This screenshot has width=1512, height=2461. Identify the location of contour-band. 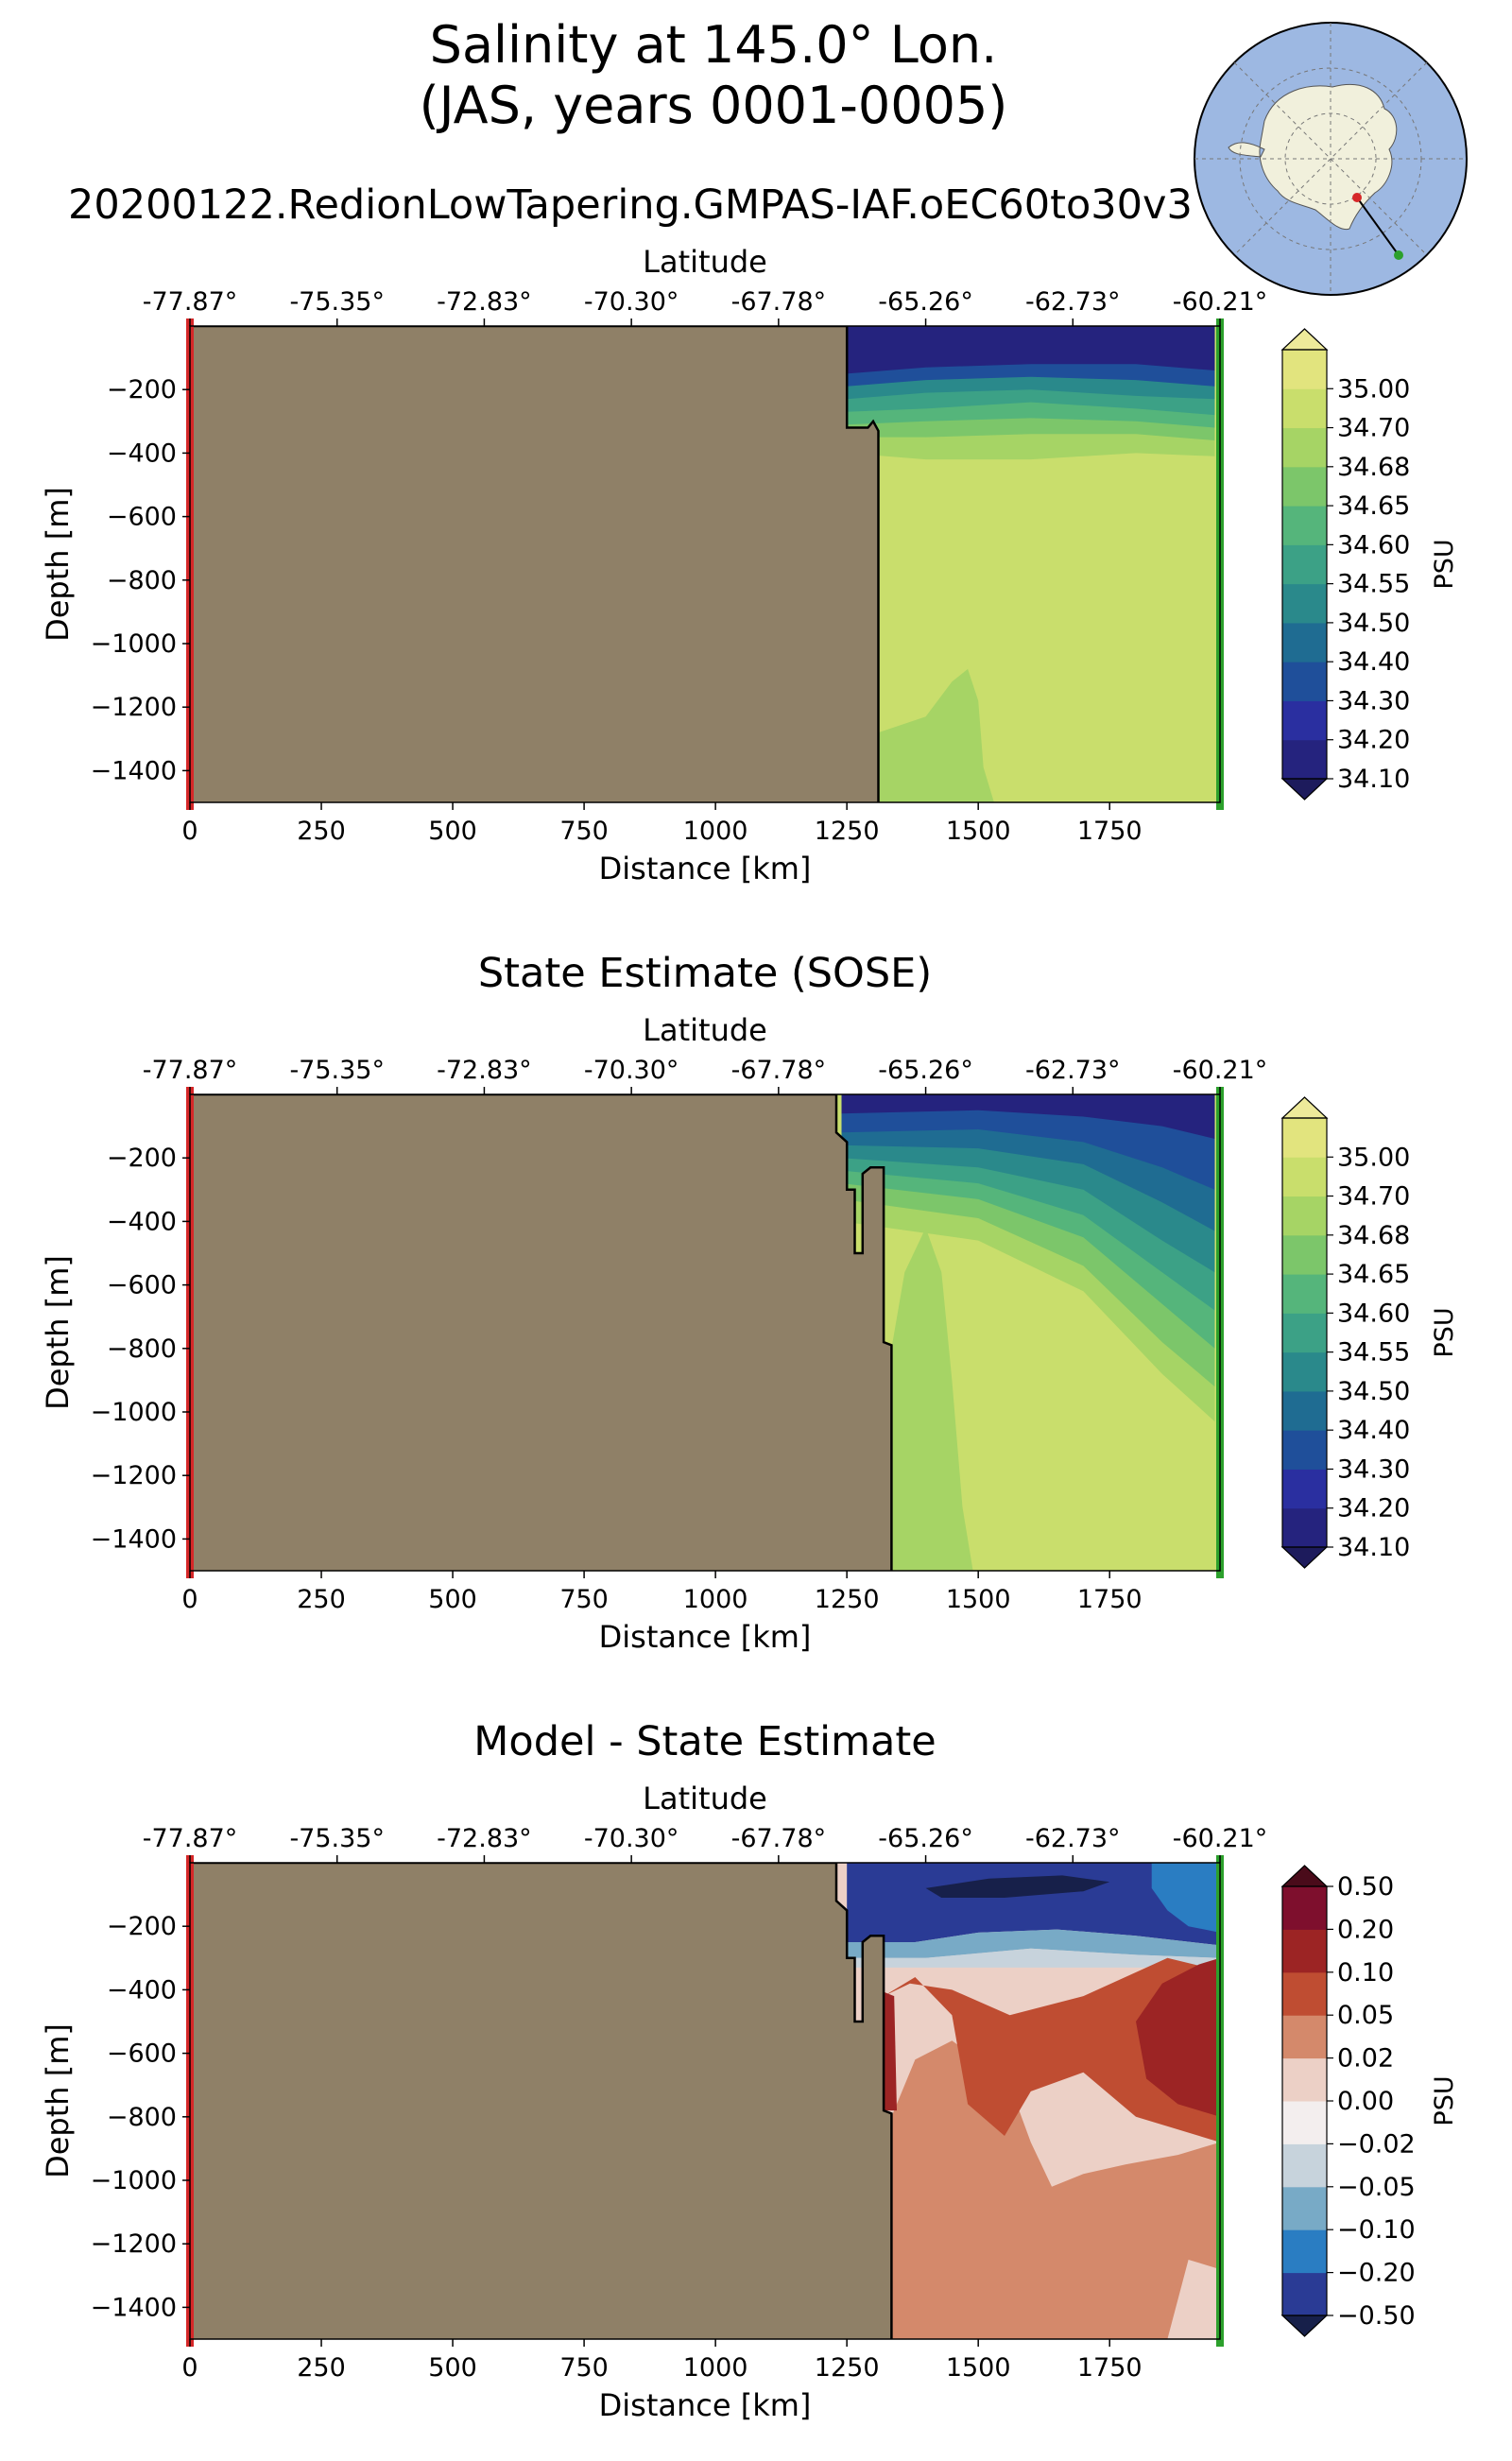
(1031, 350).